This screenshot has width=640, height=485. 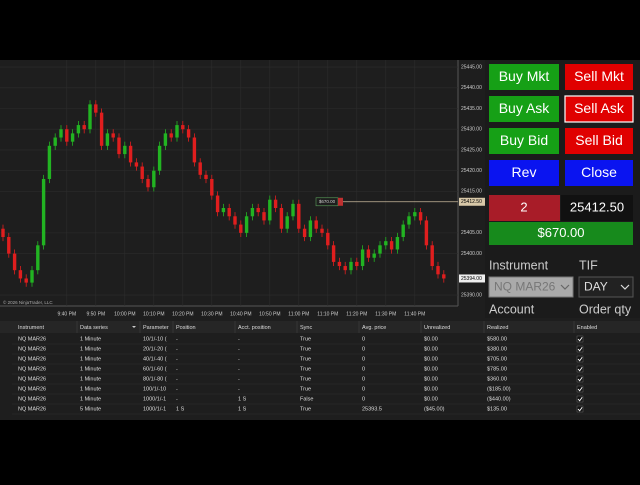 I want to click on cell: True, so click(x=305, y=349).